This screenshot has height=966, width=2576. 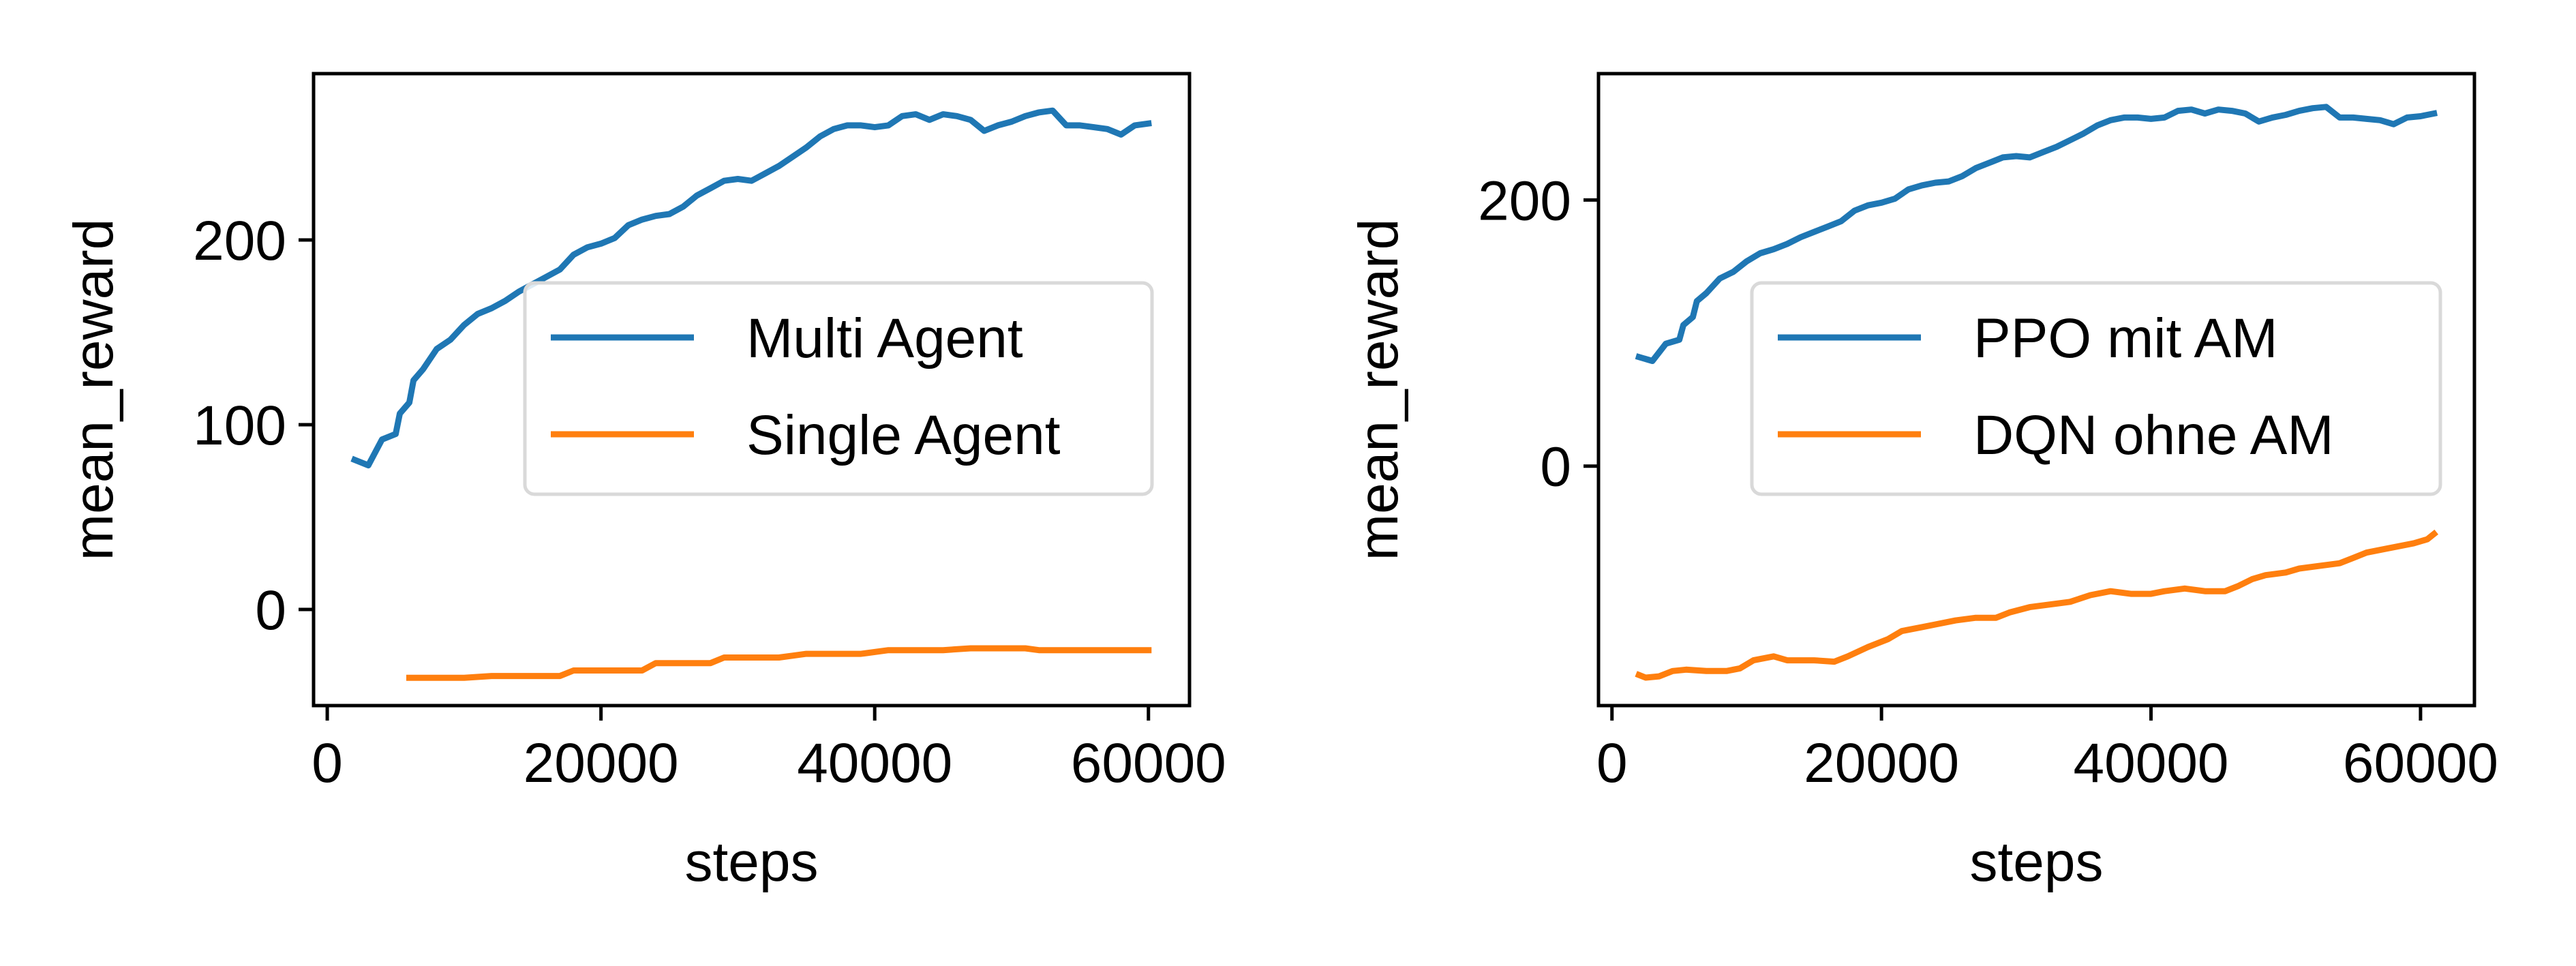 I want to click on left-x-tick-label: 0, so click(x=327, y=763).